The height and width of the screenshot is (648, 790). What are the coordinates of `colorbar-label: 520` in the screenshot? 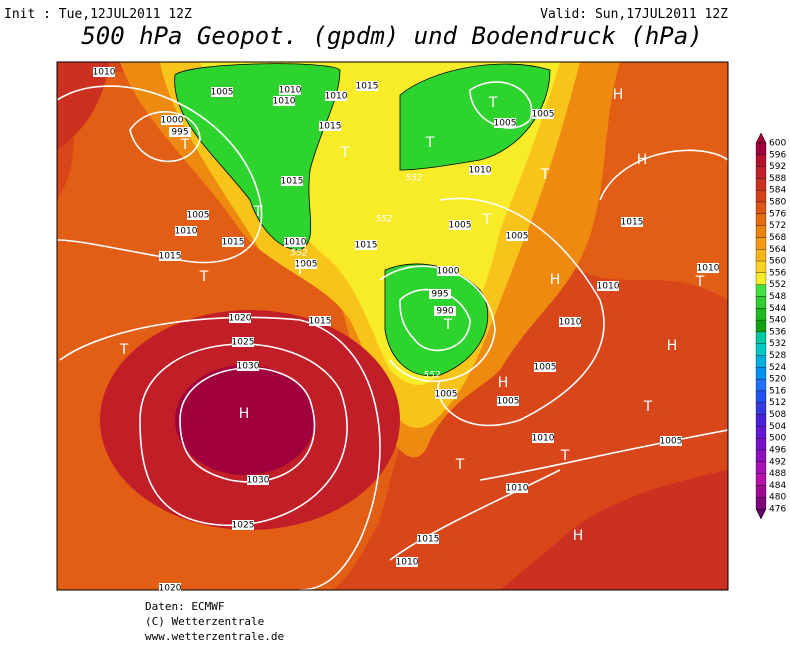 It's located at (777, 380).